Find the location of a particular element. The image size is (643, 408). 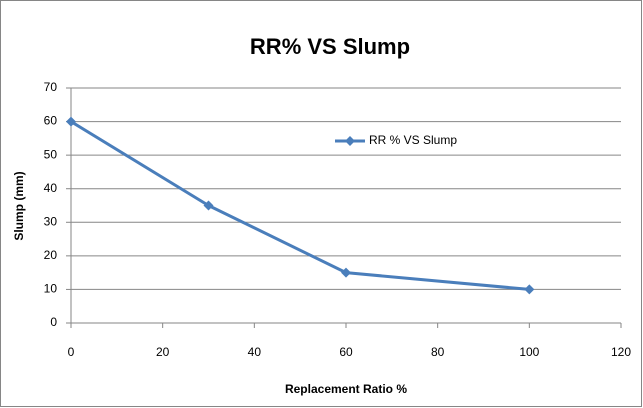

y-tick-label: 70 is located at coordinates (51, 87).